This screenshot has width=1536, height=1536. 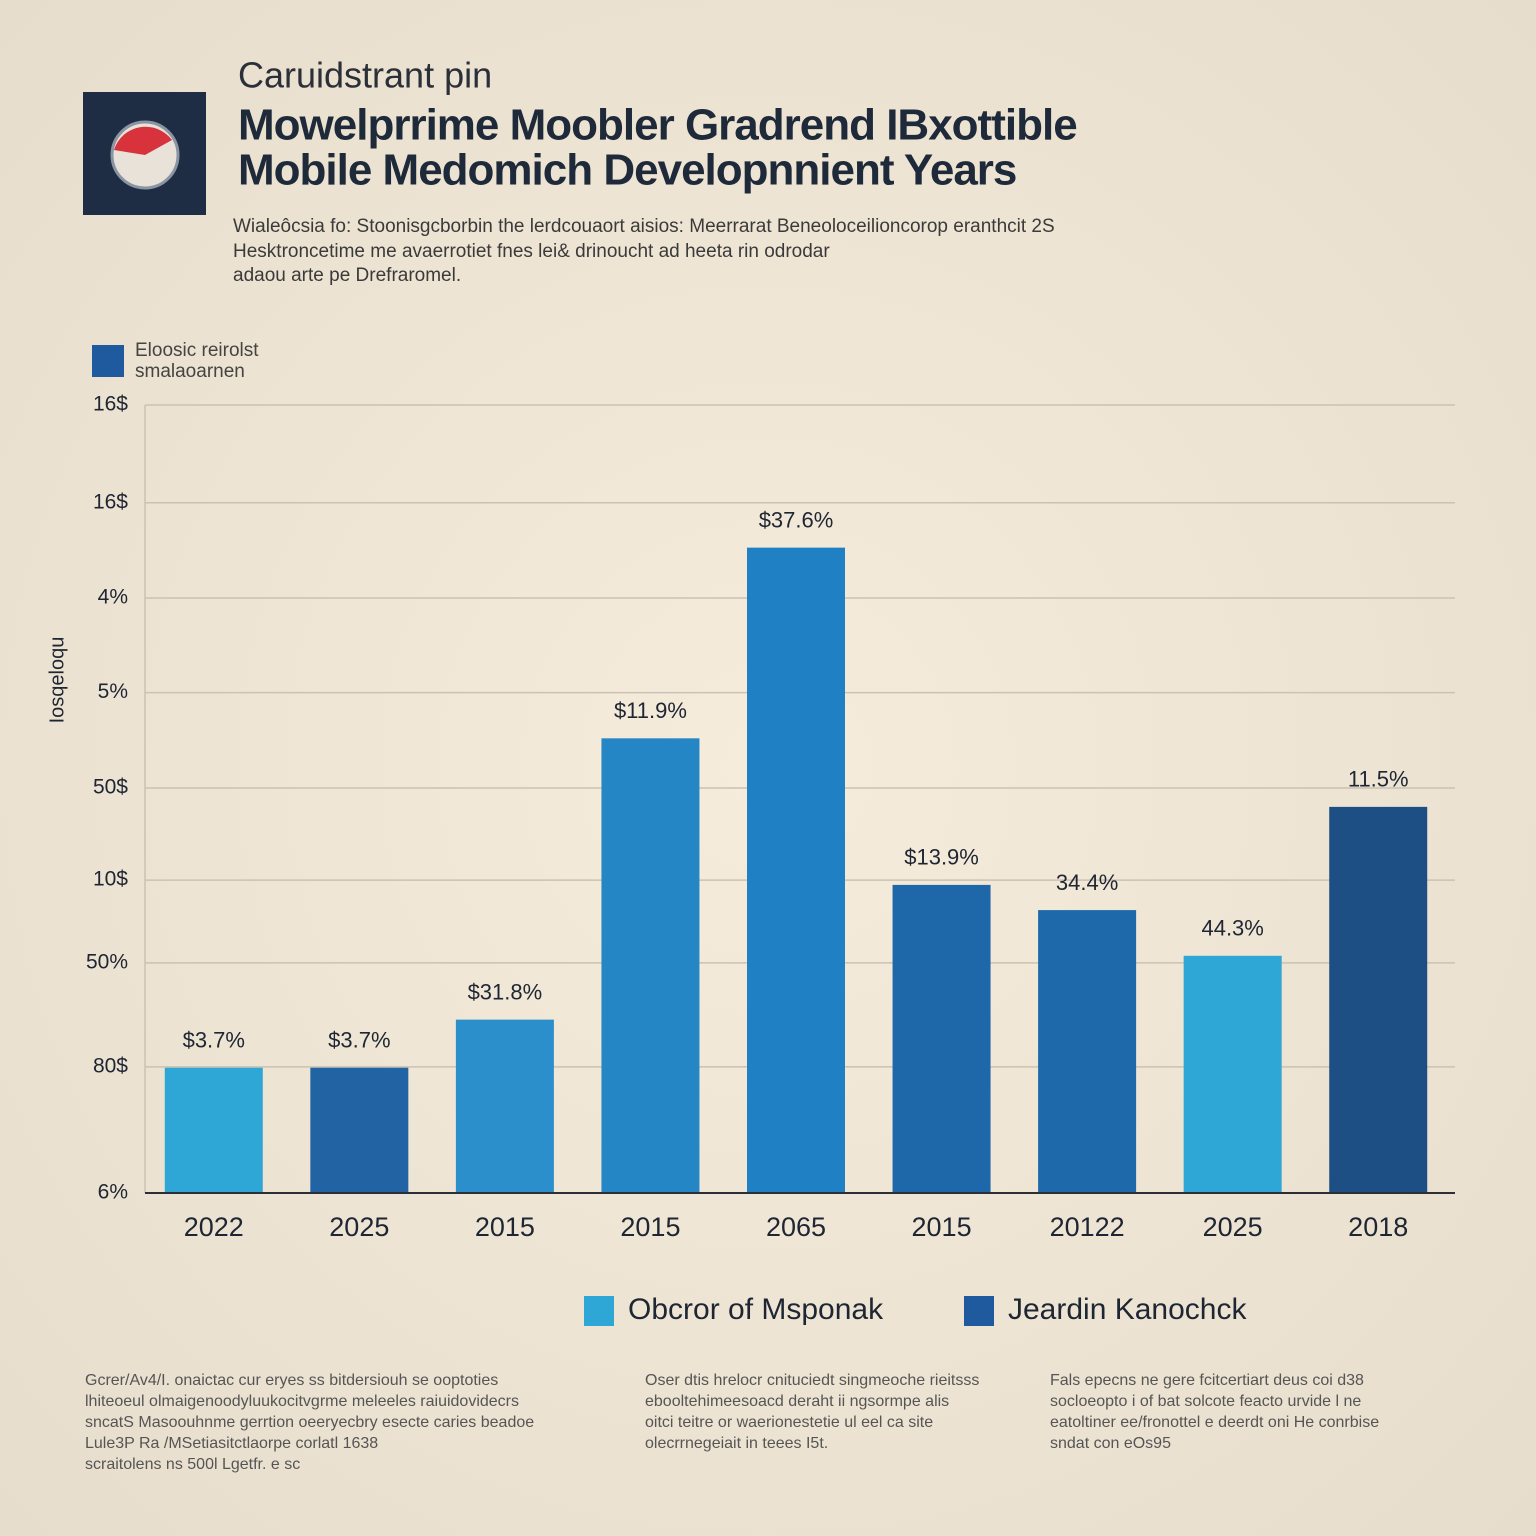 I want to click on x-tick-label: 20122, so click(x=1087, y=1227).